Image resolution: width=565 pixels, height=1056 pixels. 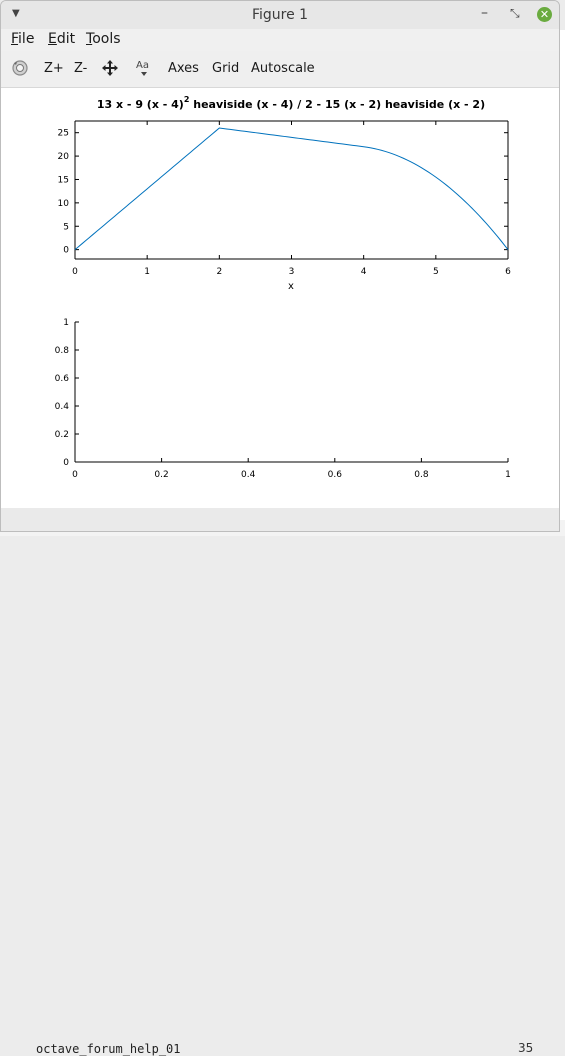 What do you see at coordinates (335, 475) in the screenshot?
I see `x-tick-label: 0.6` at bounding box center [335, 475].